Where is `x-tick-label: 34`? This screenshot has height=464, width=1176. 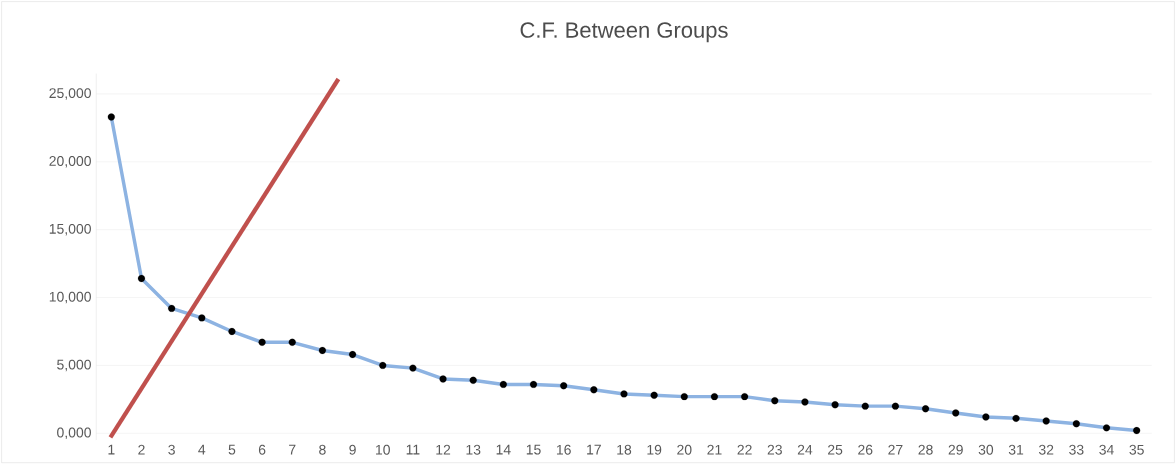
x-tick-label: 34 is located at coordinates (1106, 449).